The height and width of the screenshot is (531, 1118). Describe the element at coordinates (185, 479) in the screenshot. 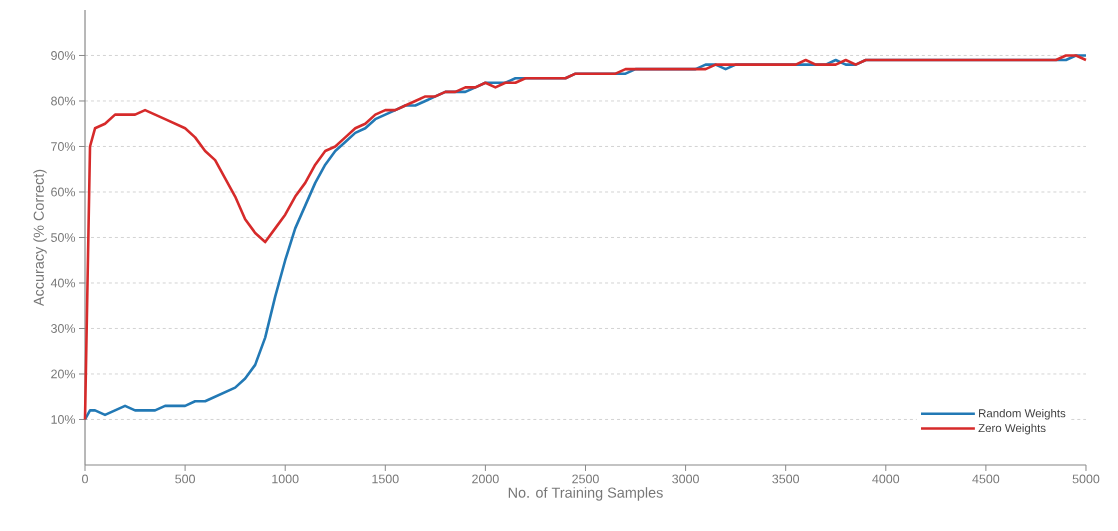

I see `x-tick-label: 500` at that location.